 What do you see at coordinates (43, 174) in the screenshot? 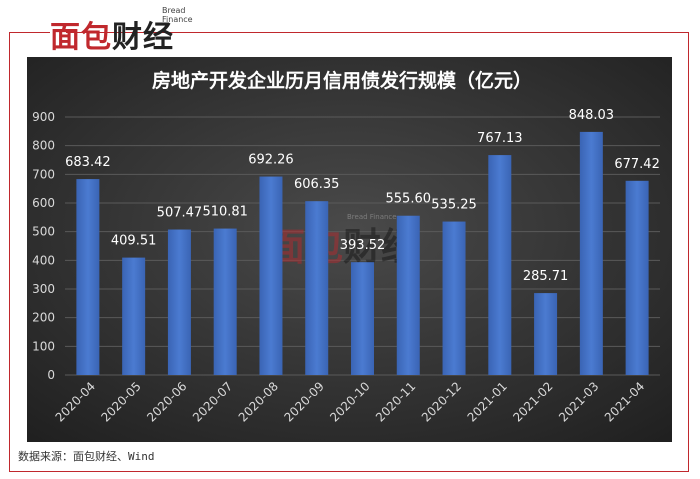
I see `y-tick-label: 700` at bounding box center [43, 174].